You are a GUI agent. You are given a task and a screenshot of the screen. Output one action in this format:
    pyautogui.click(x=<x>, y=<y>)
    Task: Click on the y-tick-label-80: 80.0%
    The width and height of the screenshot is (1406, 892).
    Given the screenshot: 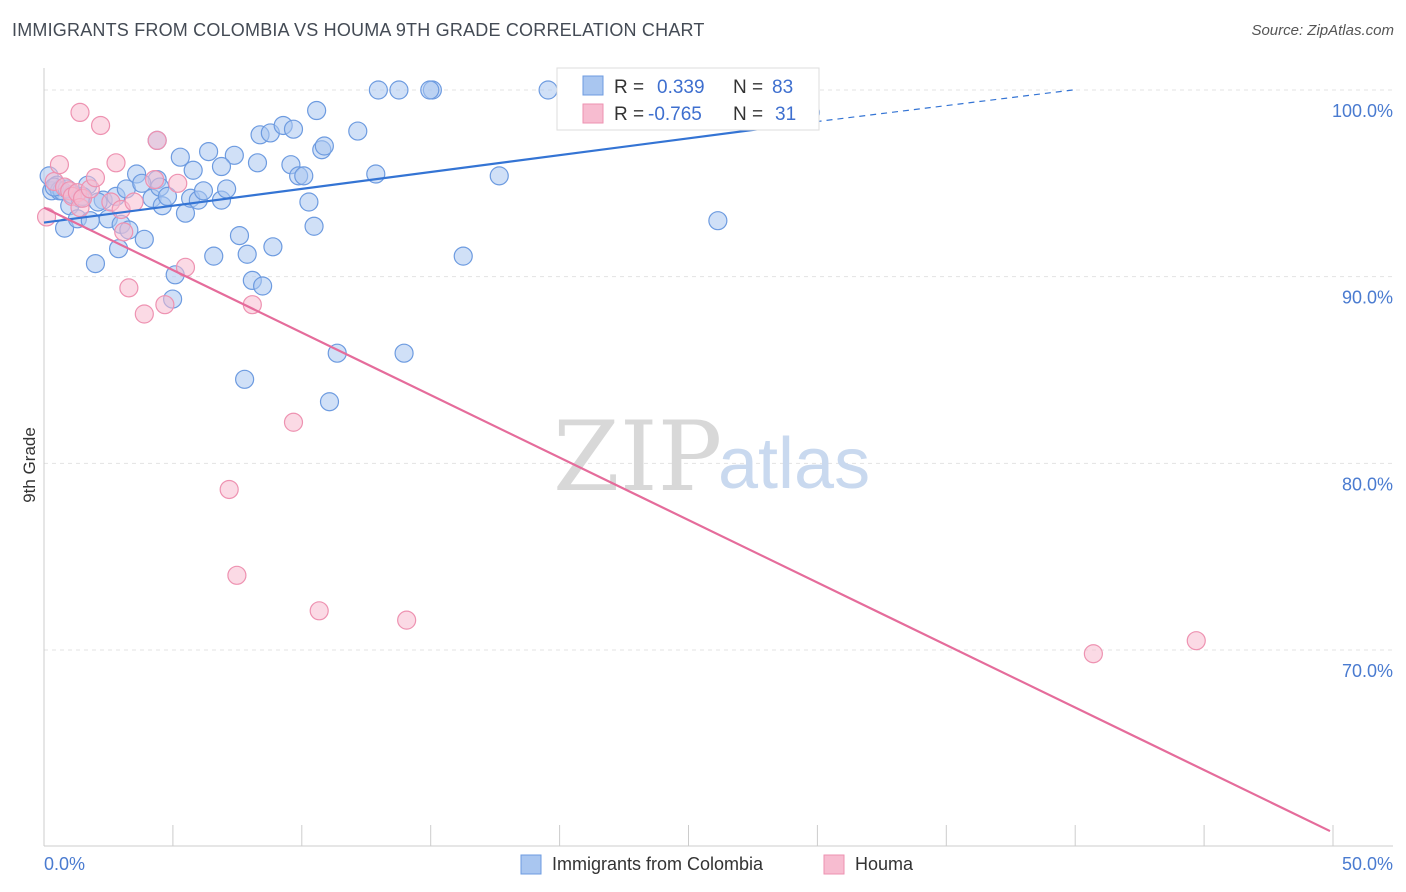 What is the action you would take?
    pyautogui.click(x=1367, y=484)
    